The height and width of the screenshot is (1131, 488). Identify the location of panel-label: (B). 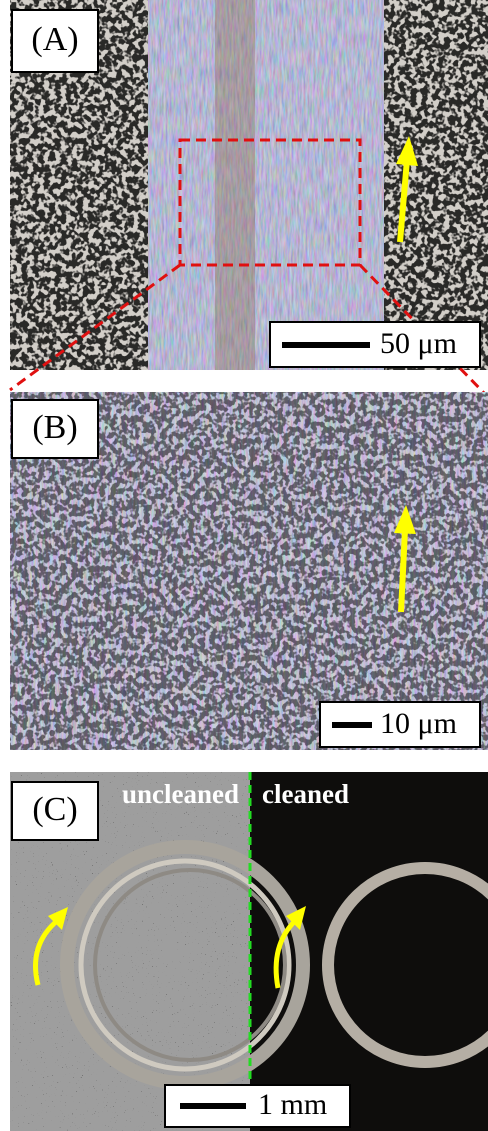
(54, 427).